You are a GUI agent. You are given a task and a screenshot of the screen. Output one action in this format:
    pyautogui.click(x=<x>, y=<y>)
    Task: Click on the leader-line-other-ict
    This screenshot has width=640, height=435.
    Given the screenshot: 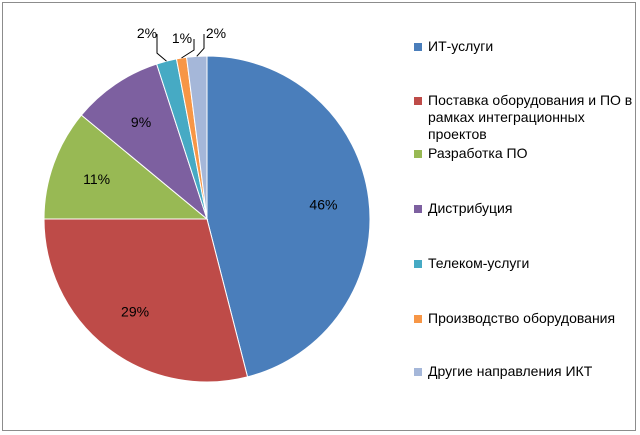 What is the action you would take?
    pyautogui.click(x=200, y=45)
    